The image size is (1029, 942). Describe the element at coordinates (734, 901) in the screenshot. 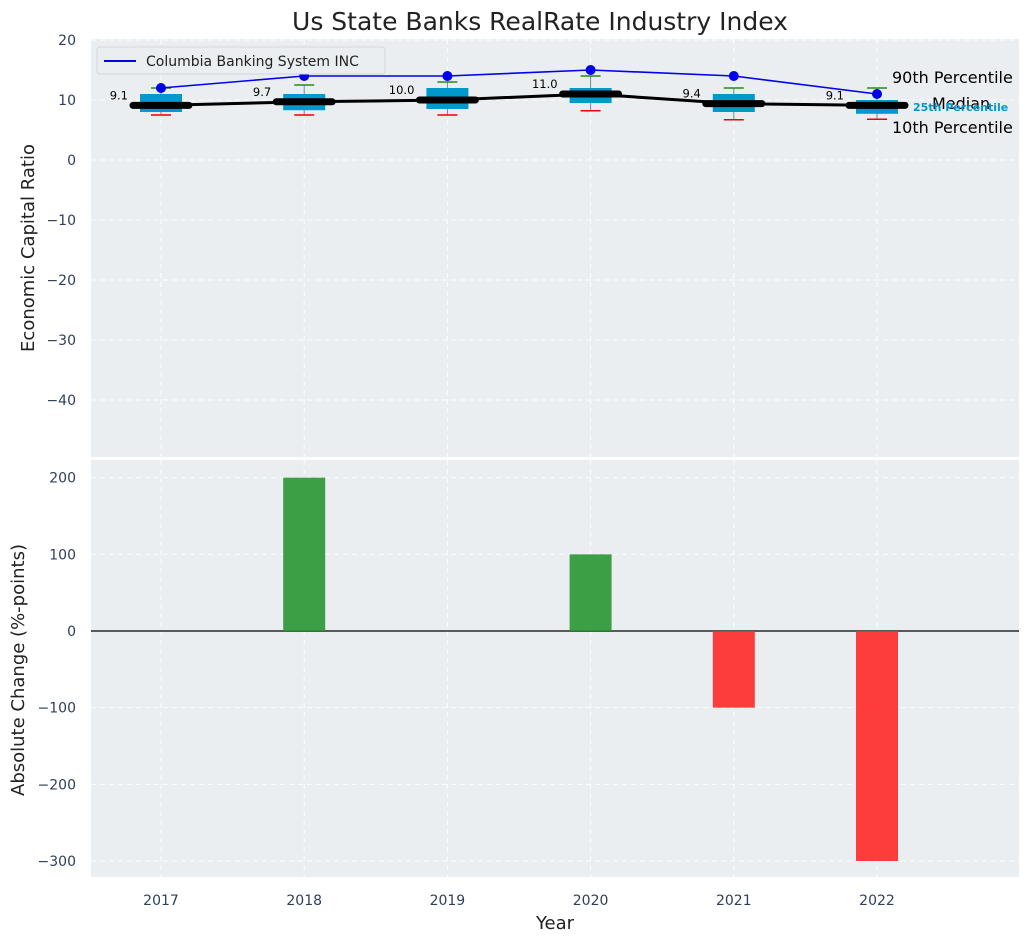

I see `x-tick-label: 2021` at that location.